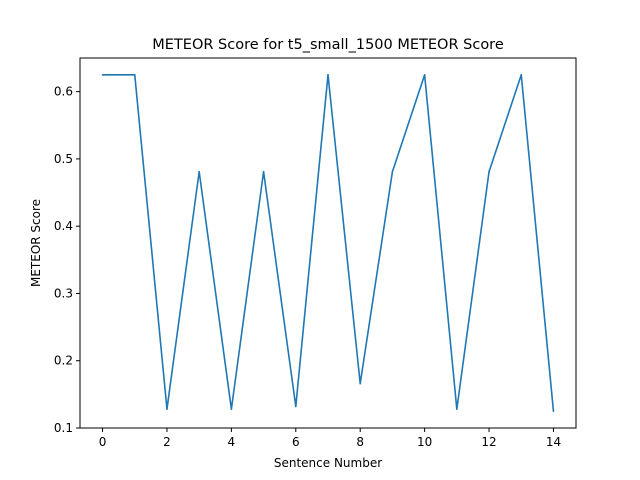 This screenshot has width=640, height=480. Describe the element at coordinates (330, 438) in the screenshot. I see `x-axis-ticks: 0 2 4 6 8 10 12 14` at that location.